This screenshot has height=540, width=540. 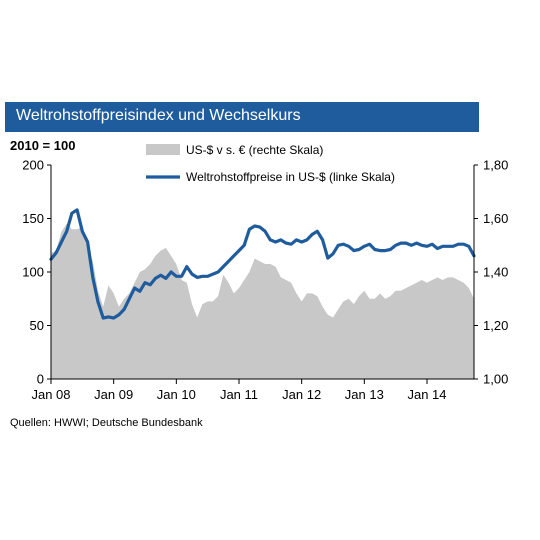 I want to click on y-left-tick-label: 0, so click(x=40, y=379).